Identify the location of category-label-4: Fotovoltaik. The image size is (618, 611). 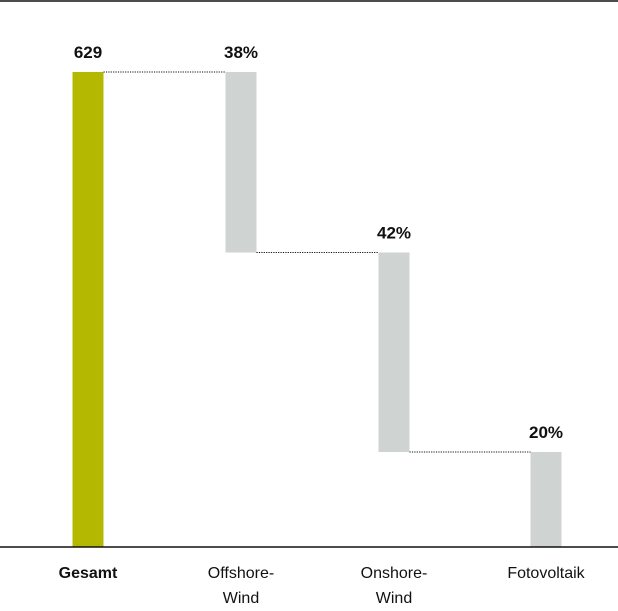
(546, 573).